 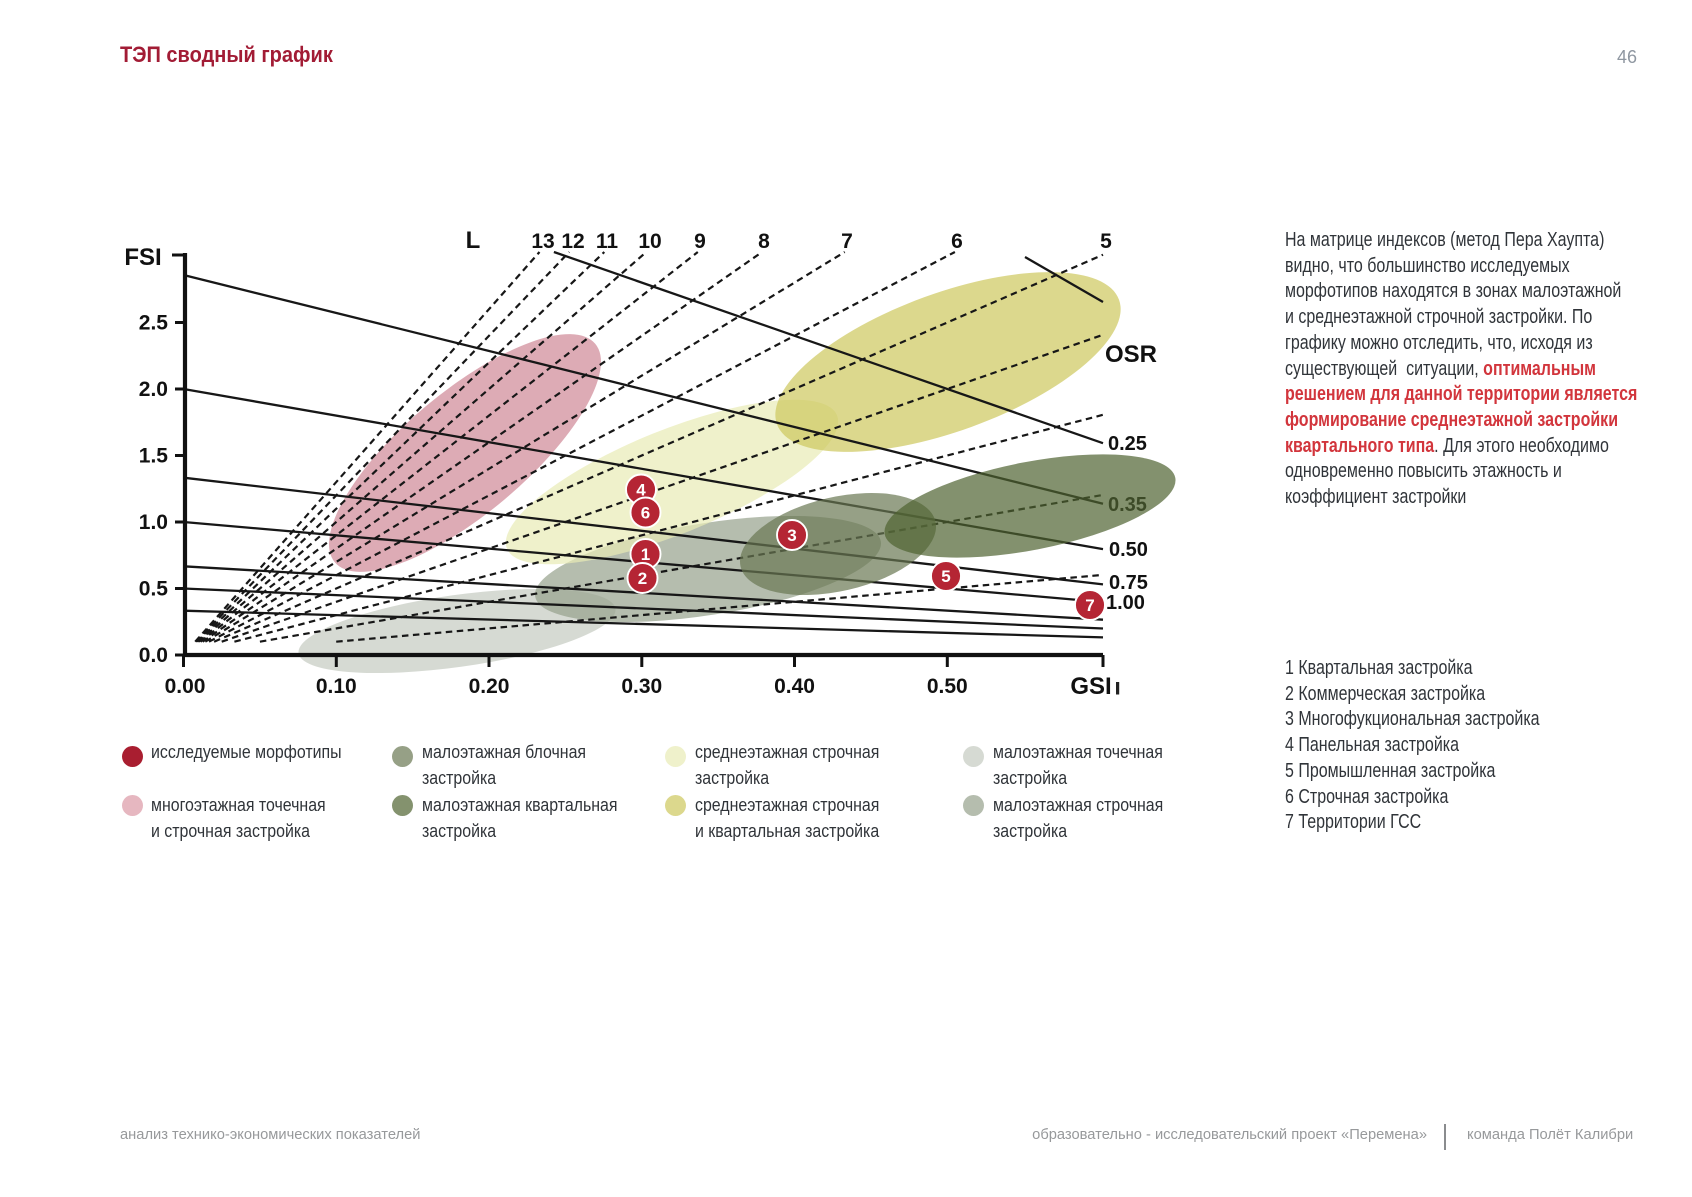 I want to click on svg-text: 11, so click(x=607, y=241).